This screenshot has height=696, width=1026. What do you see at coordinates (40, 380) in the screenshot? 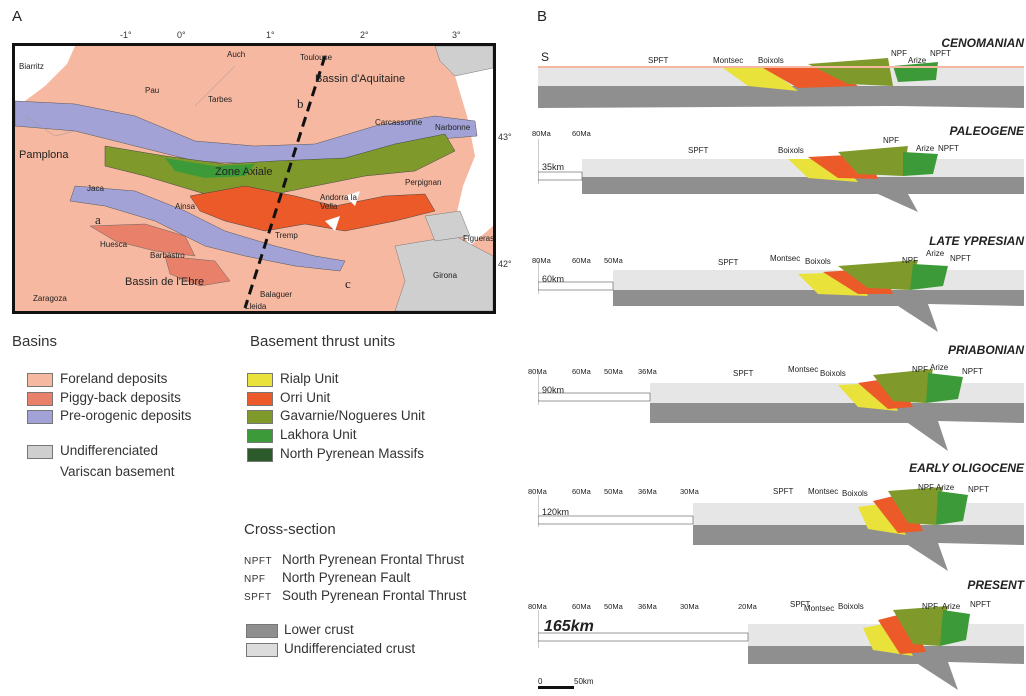
I see `foreland-swatch` at bounding box center [40, 380].